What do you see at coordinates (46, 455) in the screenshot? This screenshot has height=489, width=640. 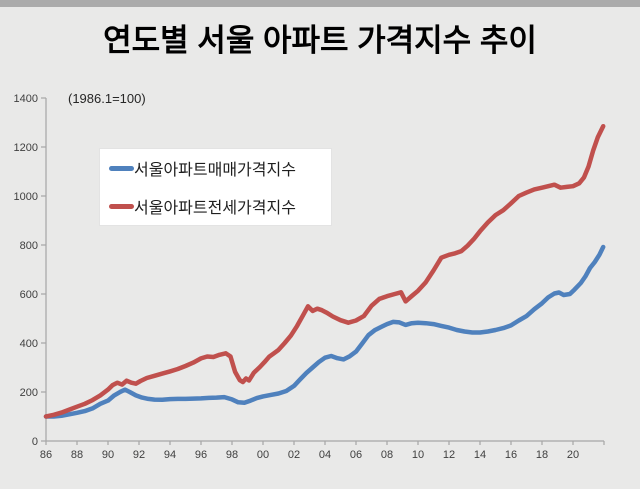 I see `x-tick-label: 86` at bounding box center [46, 455].